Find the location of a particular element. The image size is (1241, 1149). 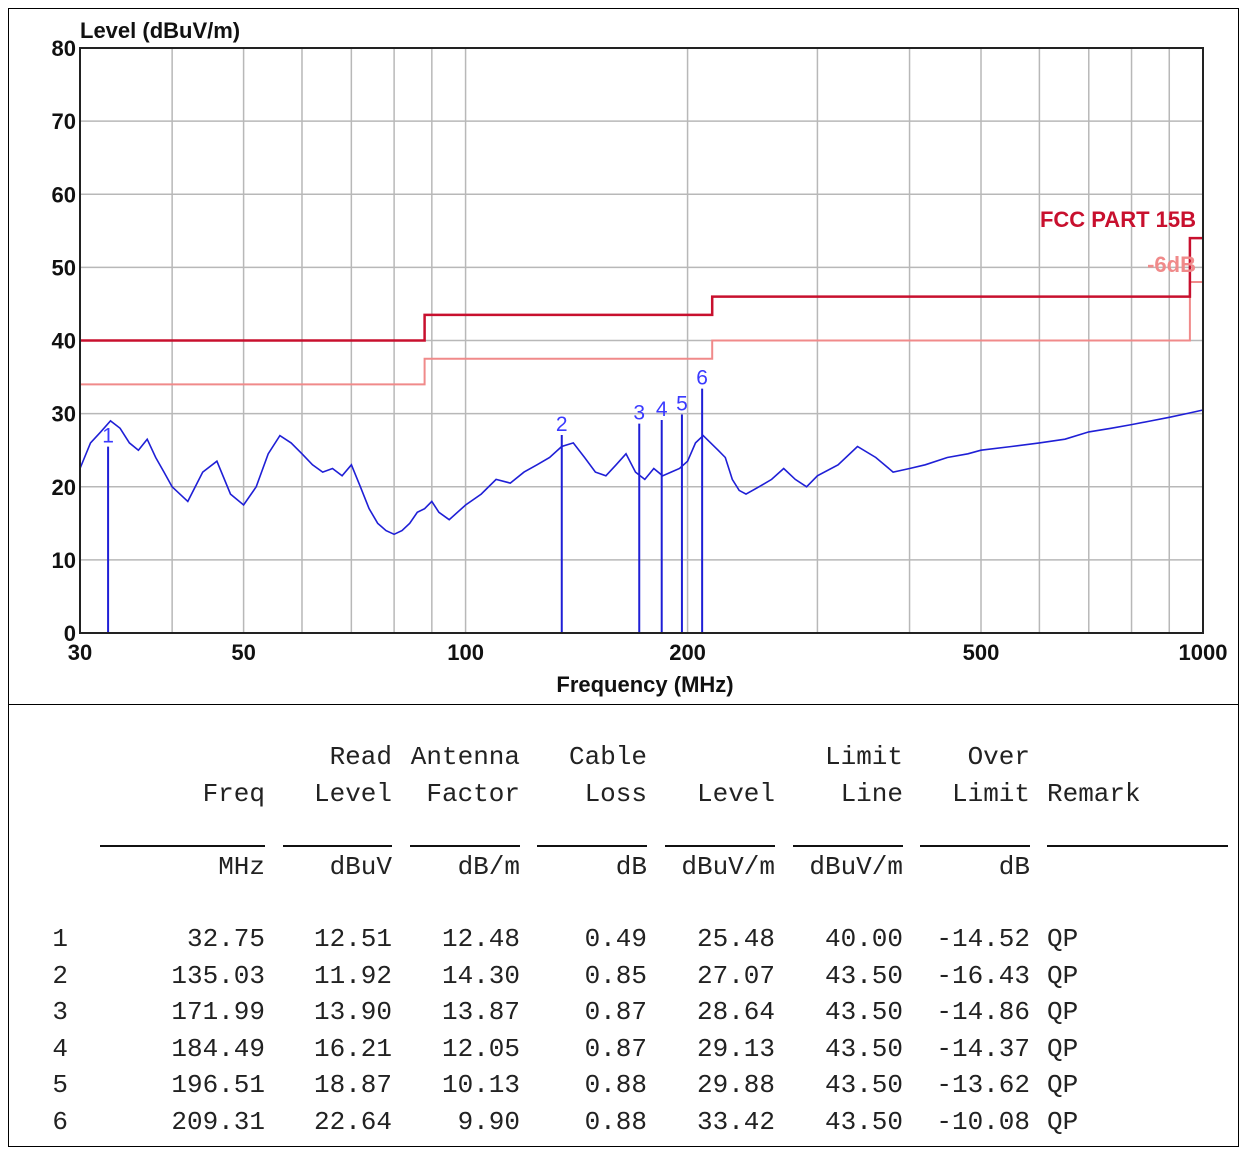

table-cell: 22.64 is located at coordinates (352, 1121).